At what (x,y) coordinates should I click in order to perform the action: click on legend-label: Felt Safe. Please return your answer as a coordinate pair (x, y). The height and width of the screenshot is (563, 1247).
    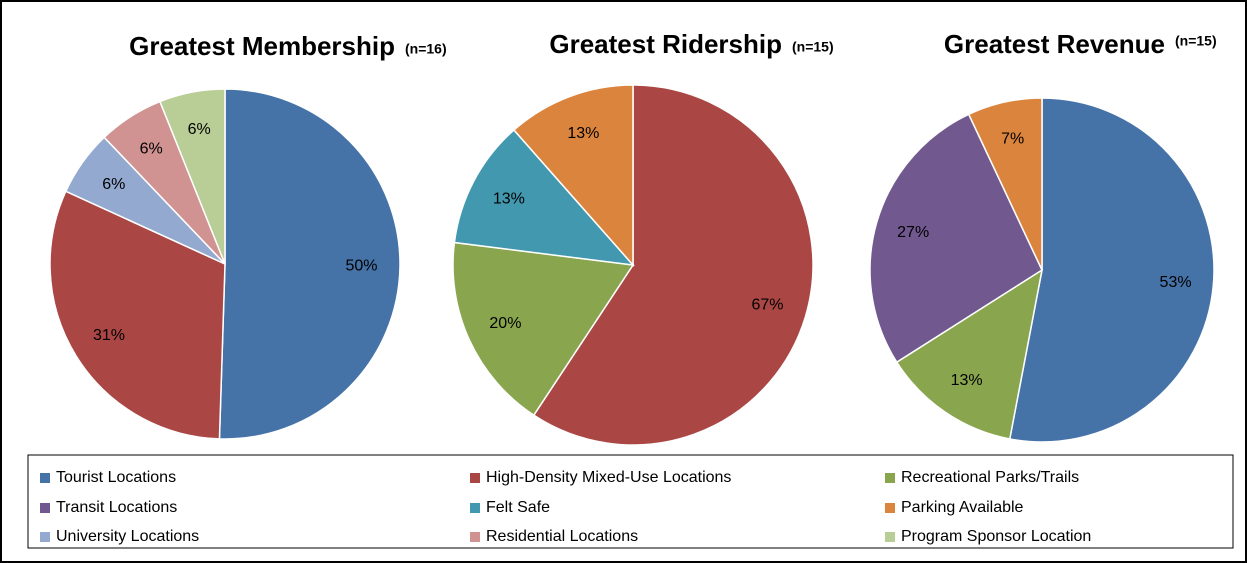
    Looking at the image, I should click on (518, 507).